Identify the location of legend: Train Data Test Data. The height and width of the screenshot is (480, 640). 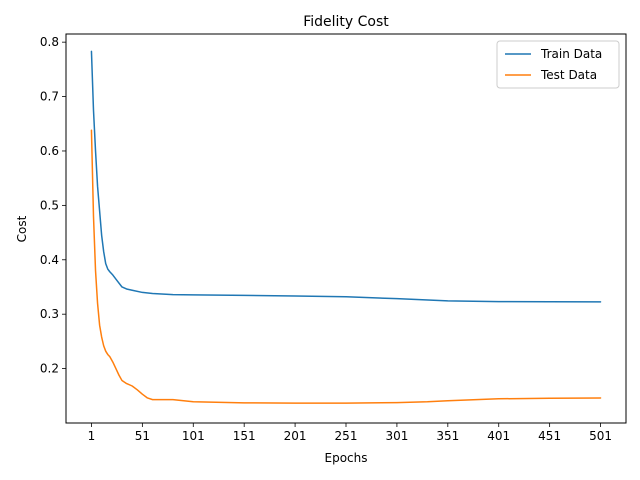
(558, 64).